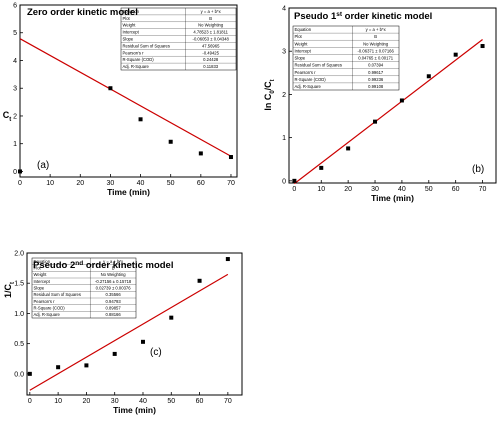 This screenshot has width=500, height=421. I want to click on y-tick-label: 2.0, so click(19, 254).